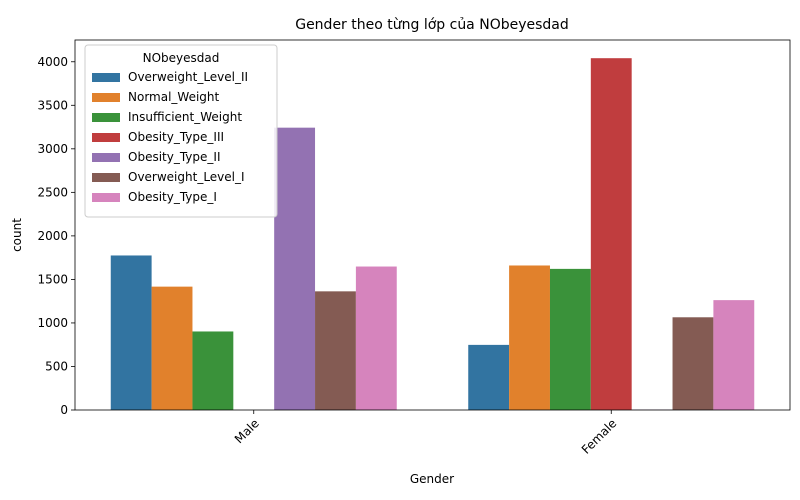 The image size is (800, 500). Describe the element at coordinates (106, 137) in the screenshot. I see `legend-swatch-obesity-type-iii` at that location.